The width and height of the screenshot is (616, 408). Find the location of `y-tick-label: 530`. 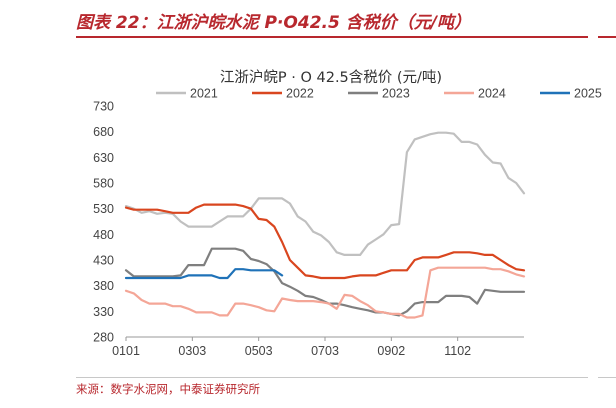

y-tick-label: 530 is located at coordinates (103, 209).